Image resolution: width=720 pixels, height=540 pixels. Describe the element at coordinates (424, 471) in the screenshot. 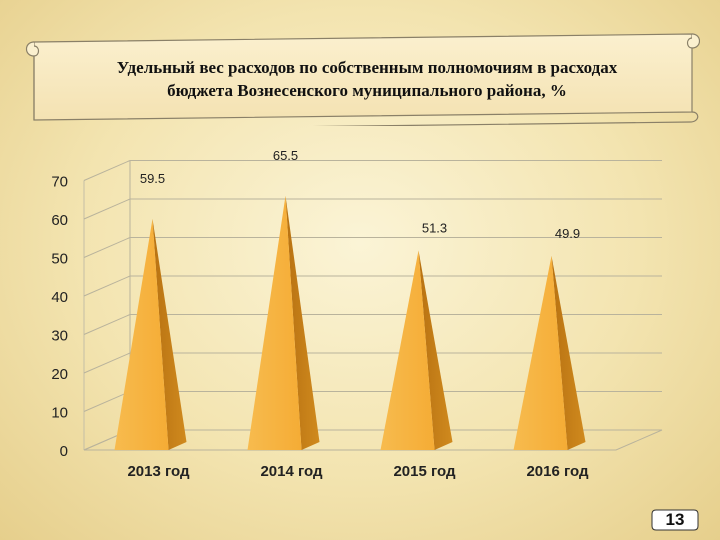

I see `x-tick-label: 2015 год` at that location.